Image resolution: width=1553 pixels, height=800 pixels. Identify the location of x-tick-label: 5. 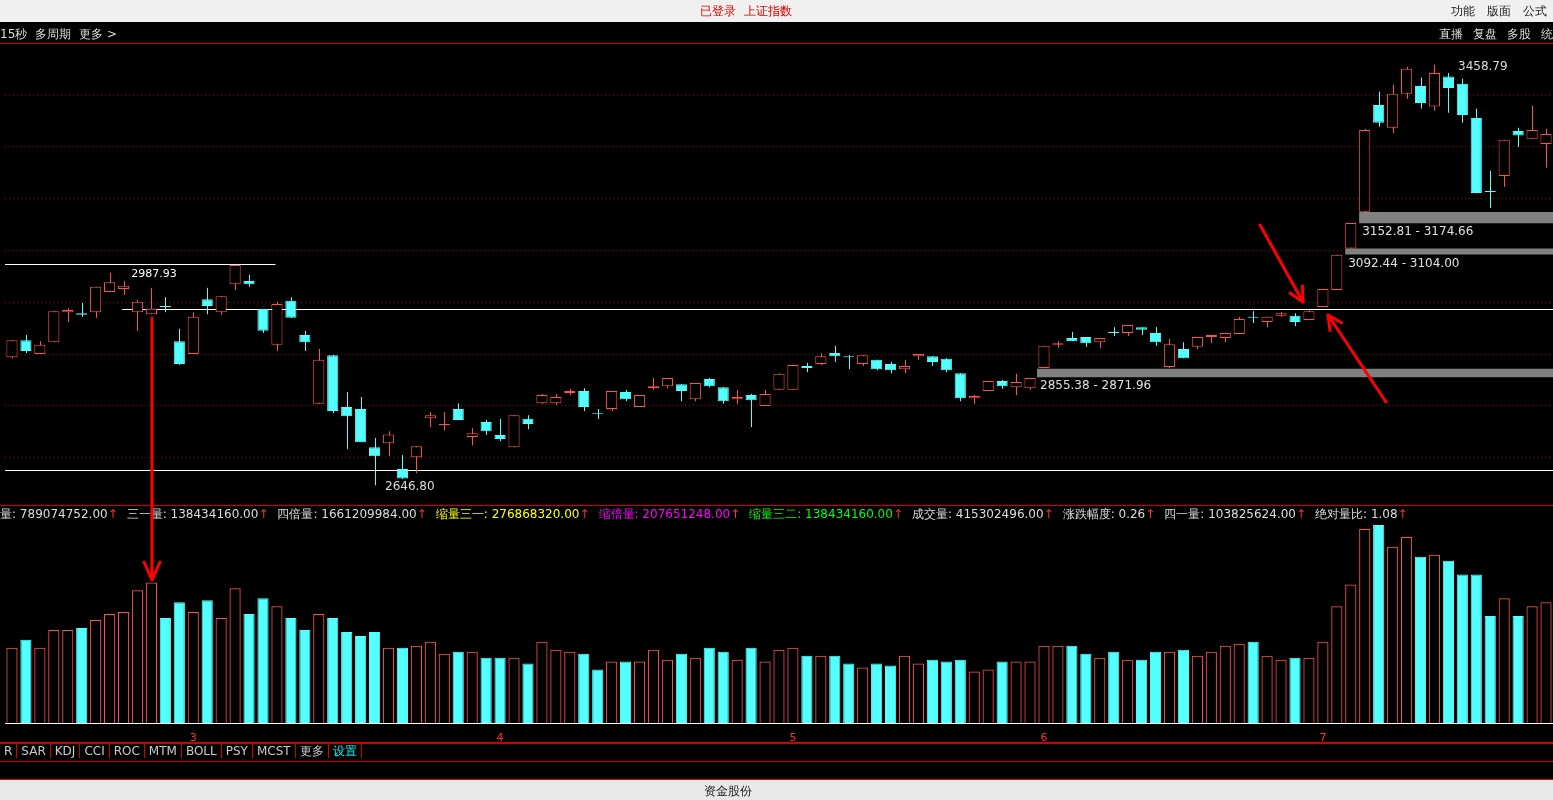
(793, 738).